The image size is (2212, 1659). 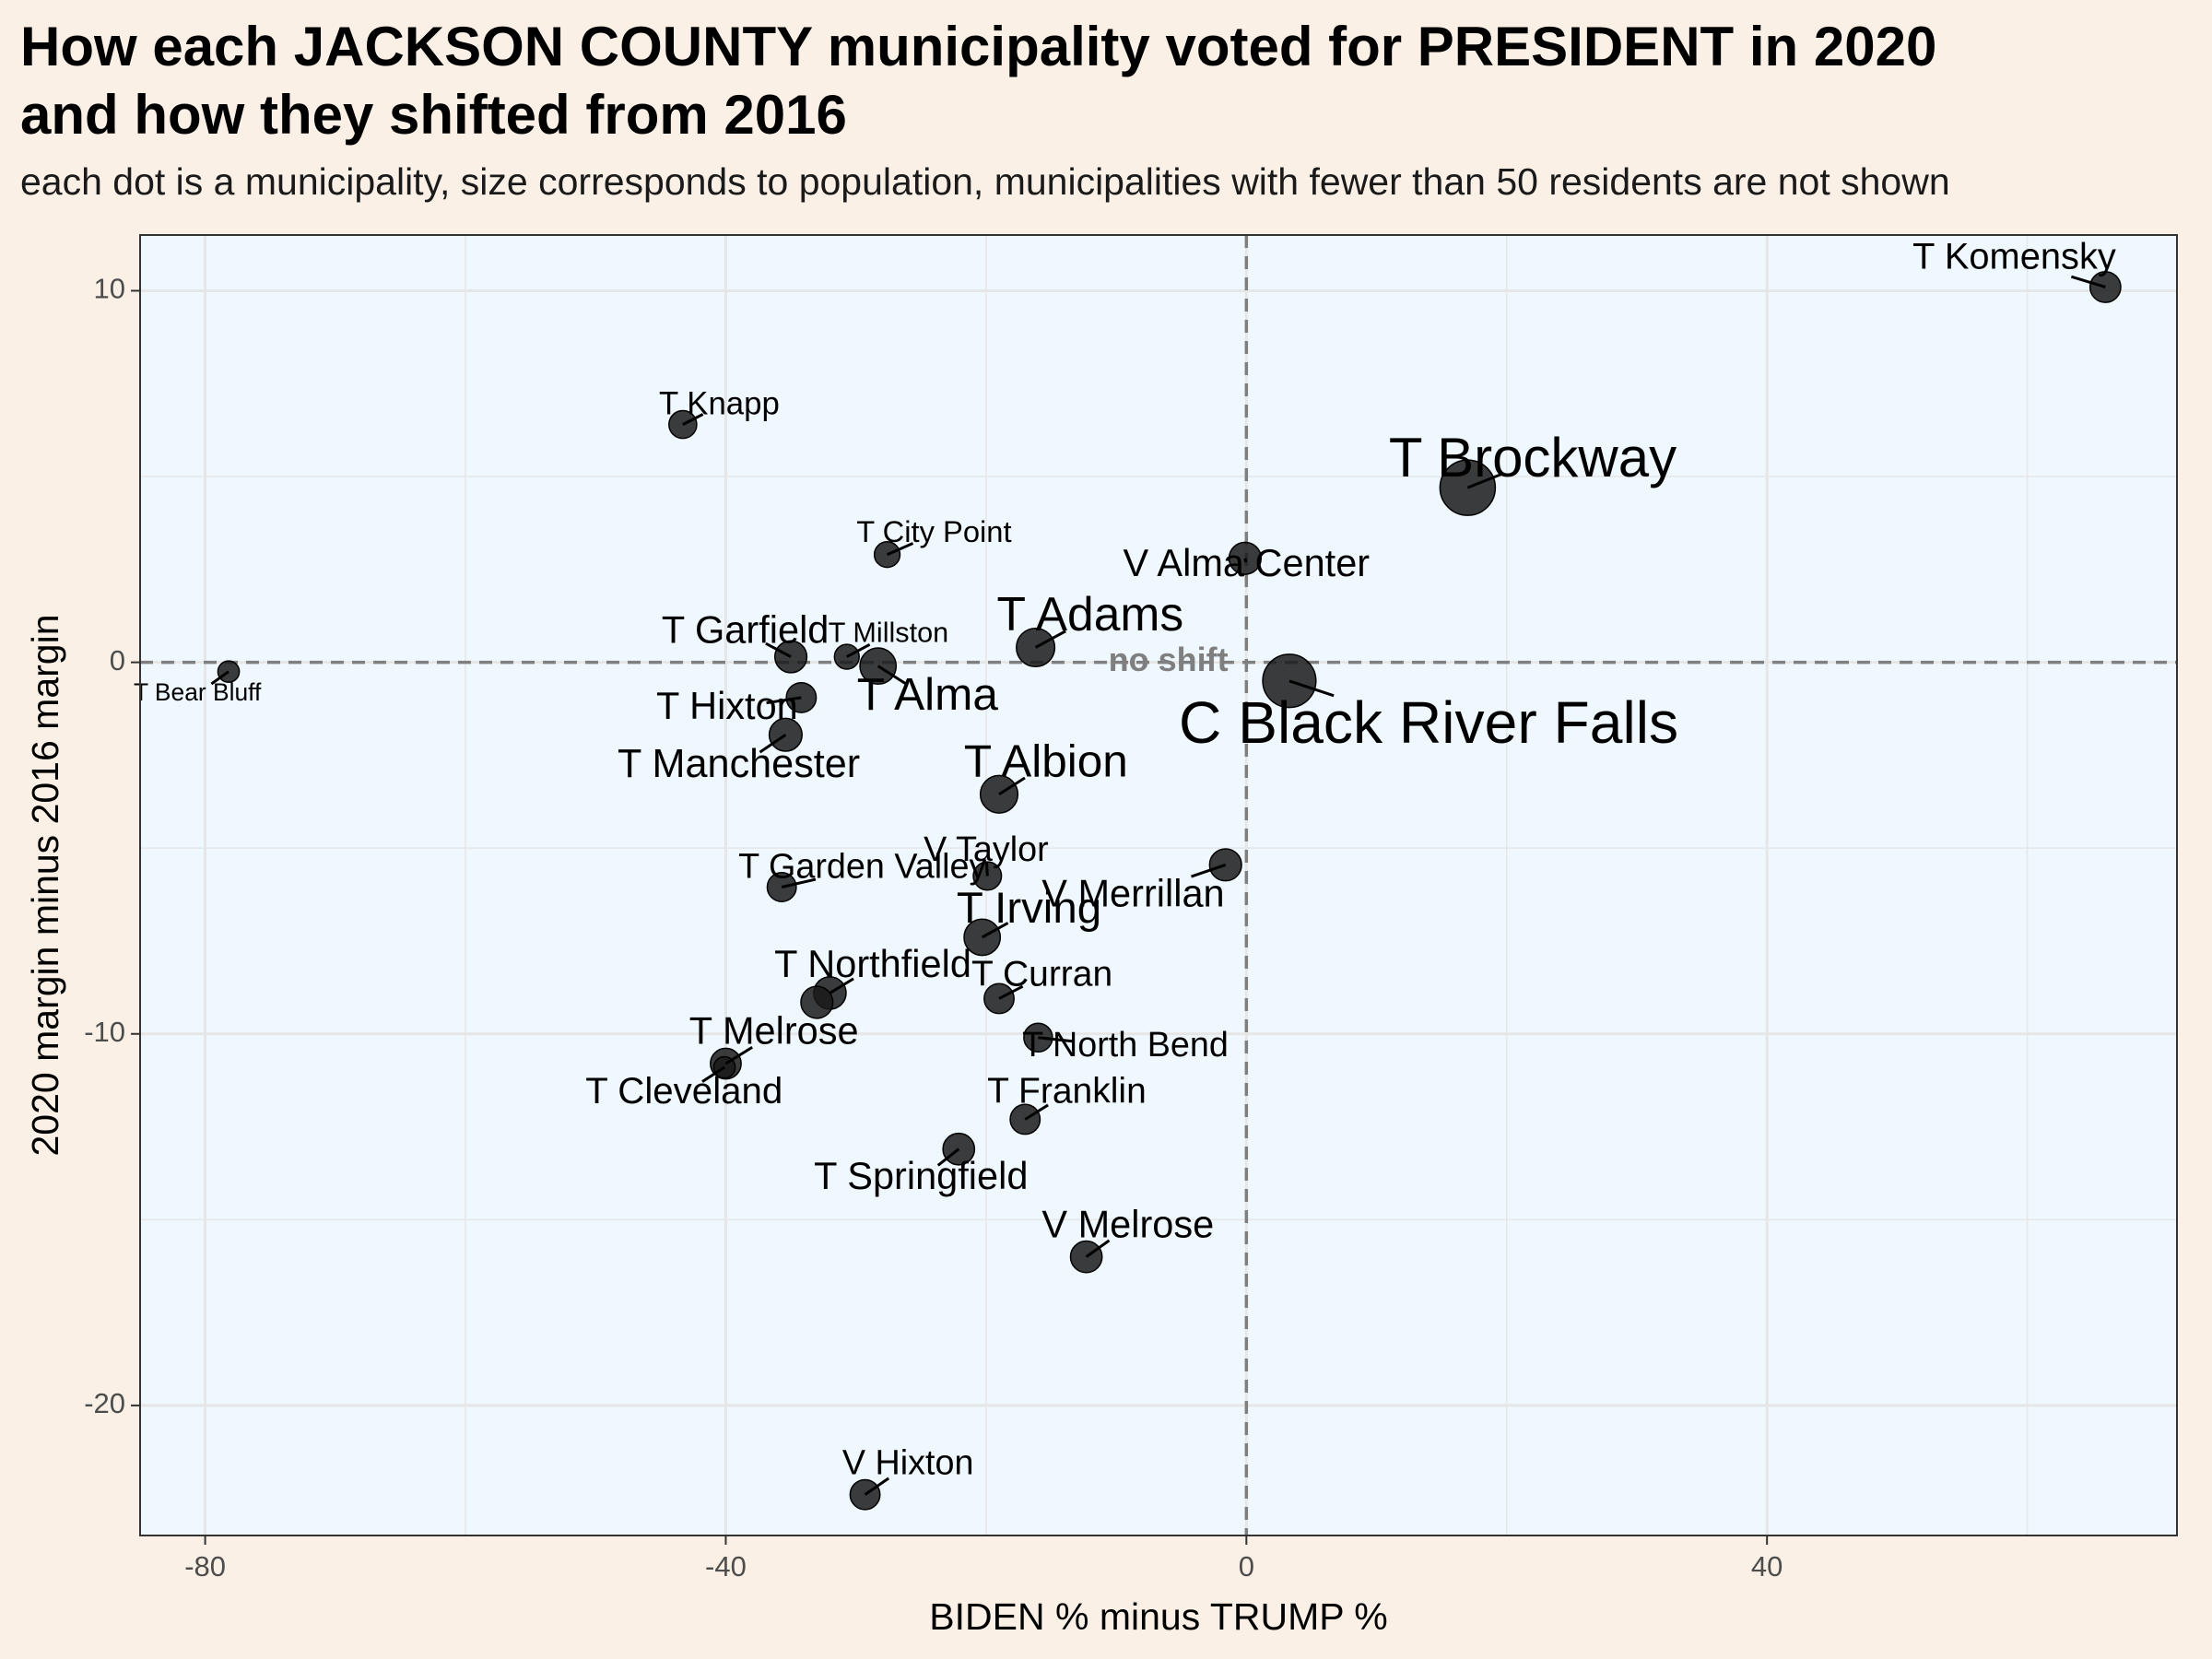 What do you see at coordinates (739, 764) in the screenshot?
I see `point-label: T Manchester` at bounding box center [739, 764].